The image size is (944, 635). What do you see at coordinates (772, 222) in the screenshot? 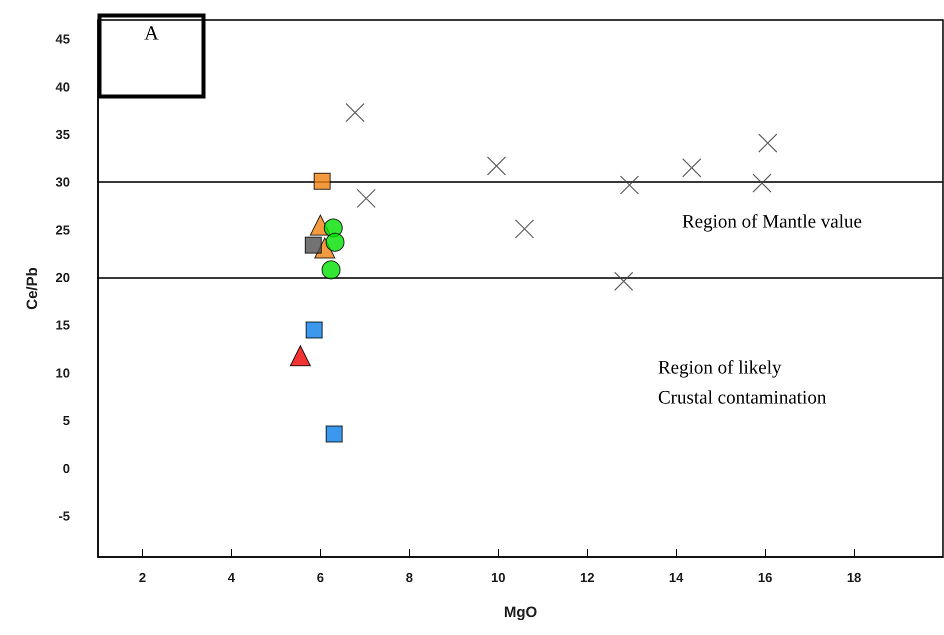
I see `annotation: Region of Mantle value` at bounding box center [772, 222].